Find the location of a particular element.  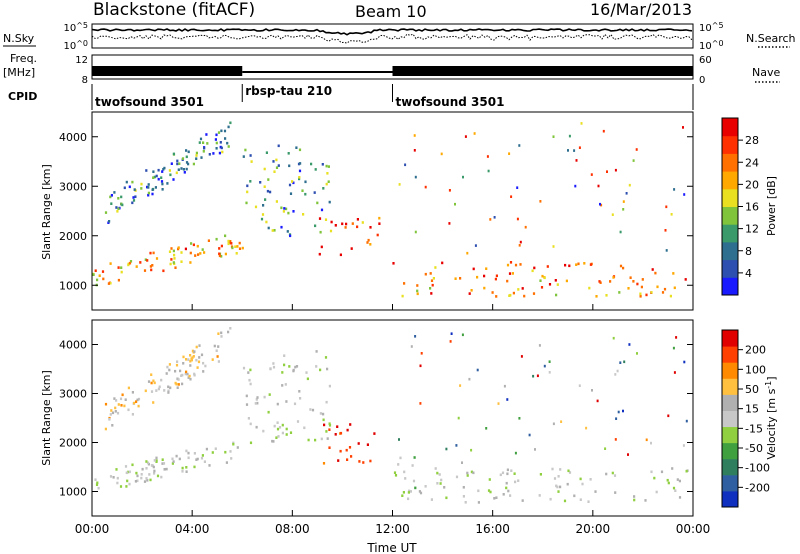

nsky-tick-label: 10^0 is located at coordinates (711, 45).